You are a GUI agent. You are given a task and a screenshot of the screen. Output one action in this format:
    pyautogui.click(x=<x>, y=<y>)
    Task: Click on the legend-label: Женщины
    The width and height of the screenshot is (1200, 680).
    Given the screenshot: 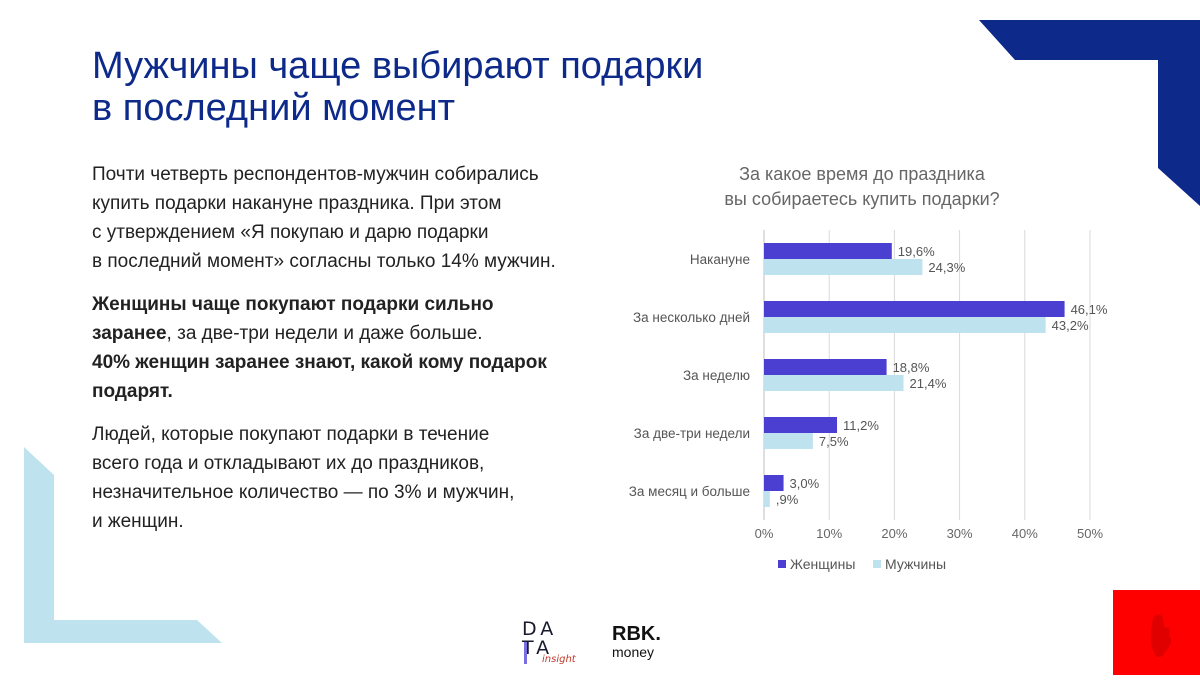 What is the action you would take?
    pyautogui.click(x=822, y=564)
    